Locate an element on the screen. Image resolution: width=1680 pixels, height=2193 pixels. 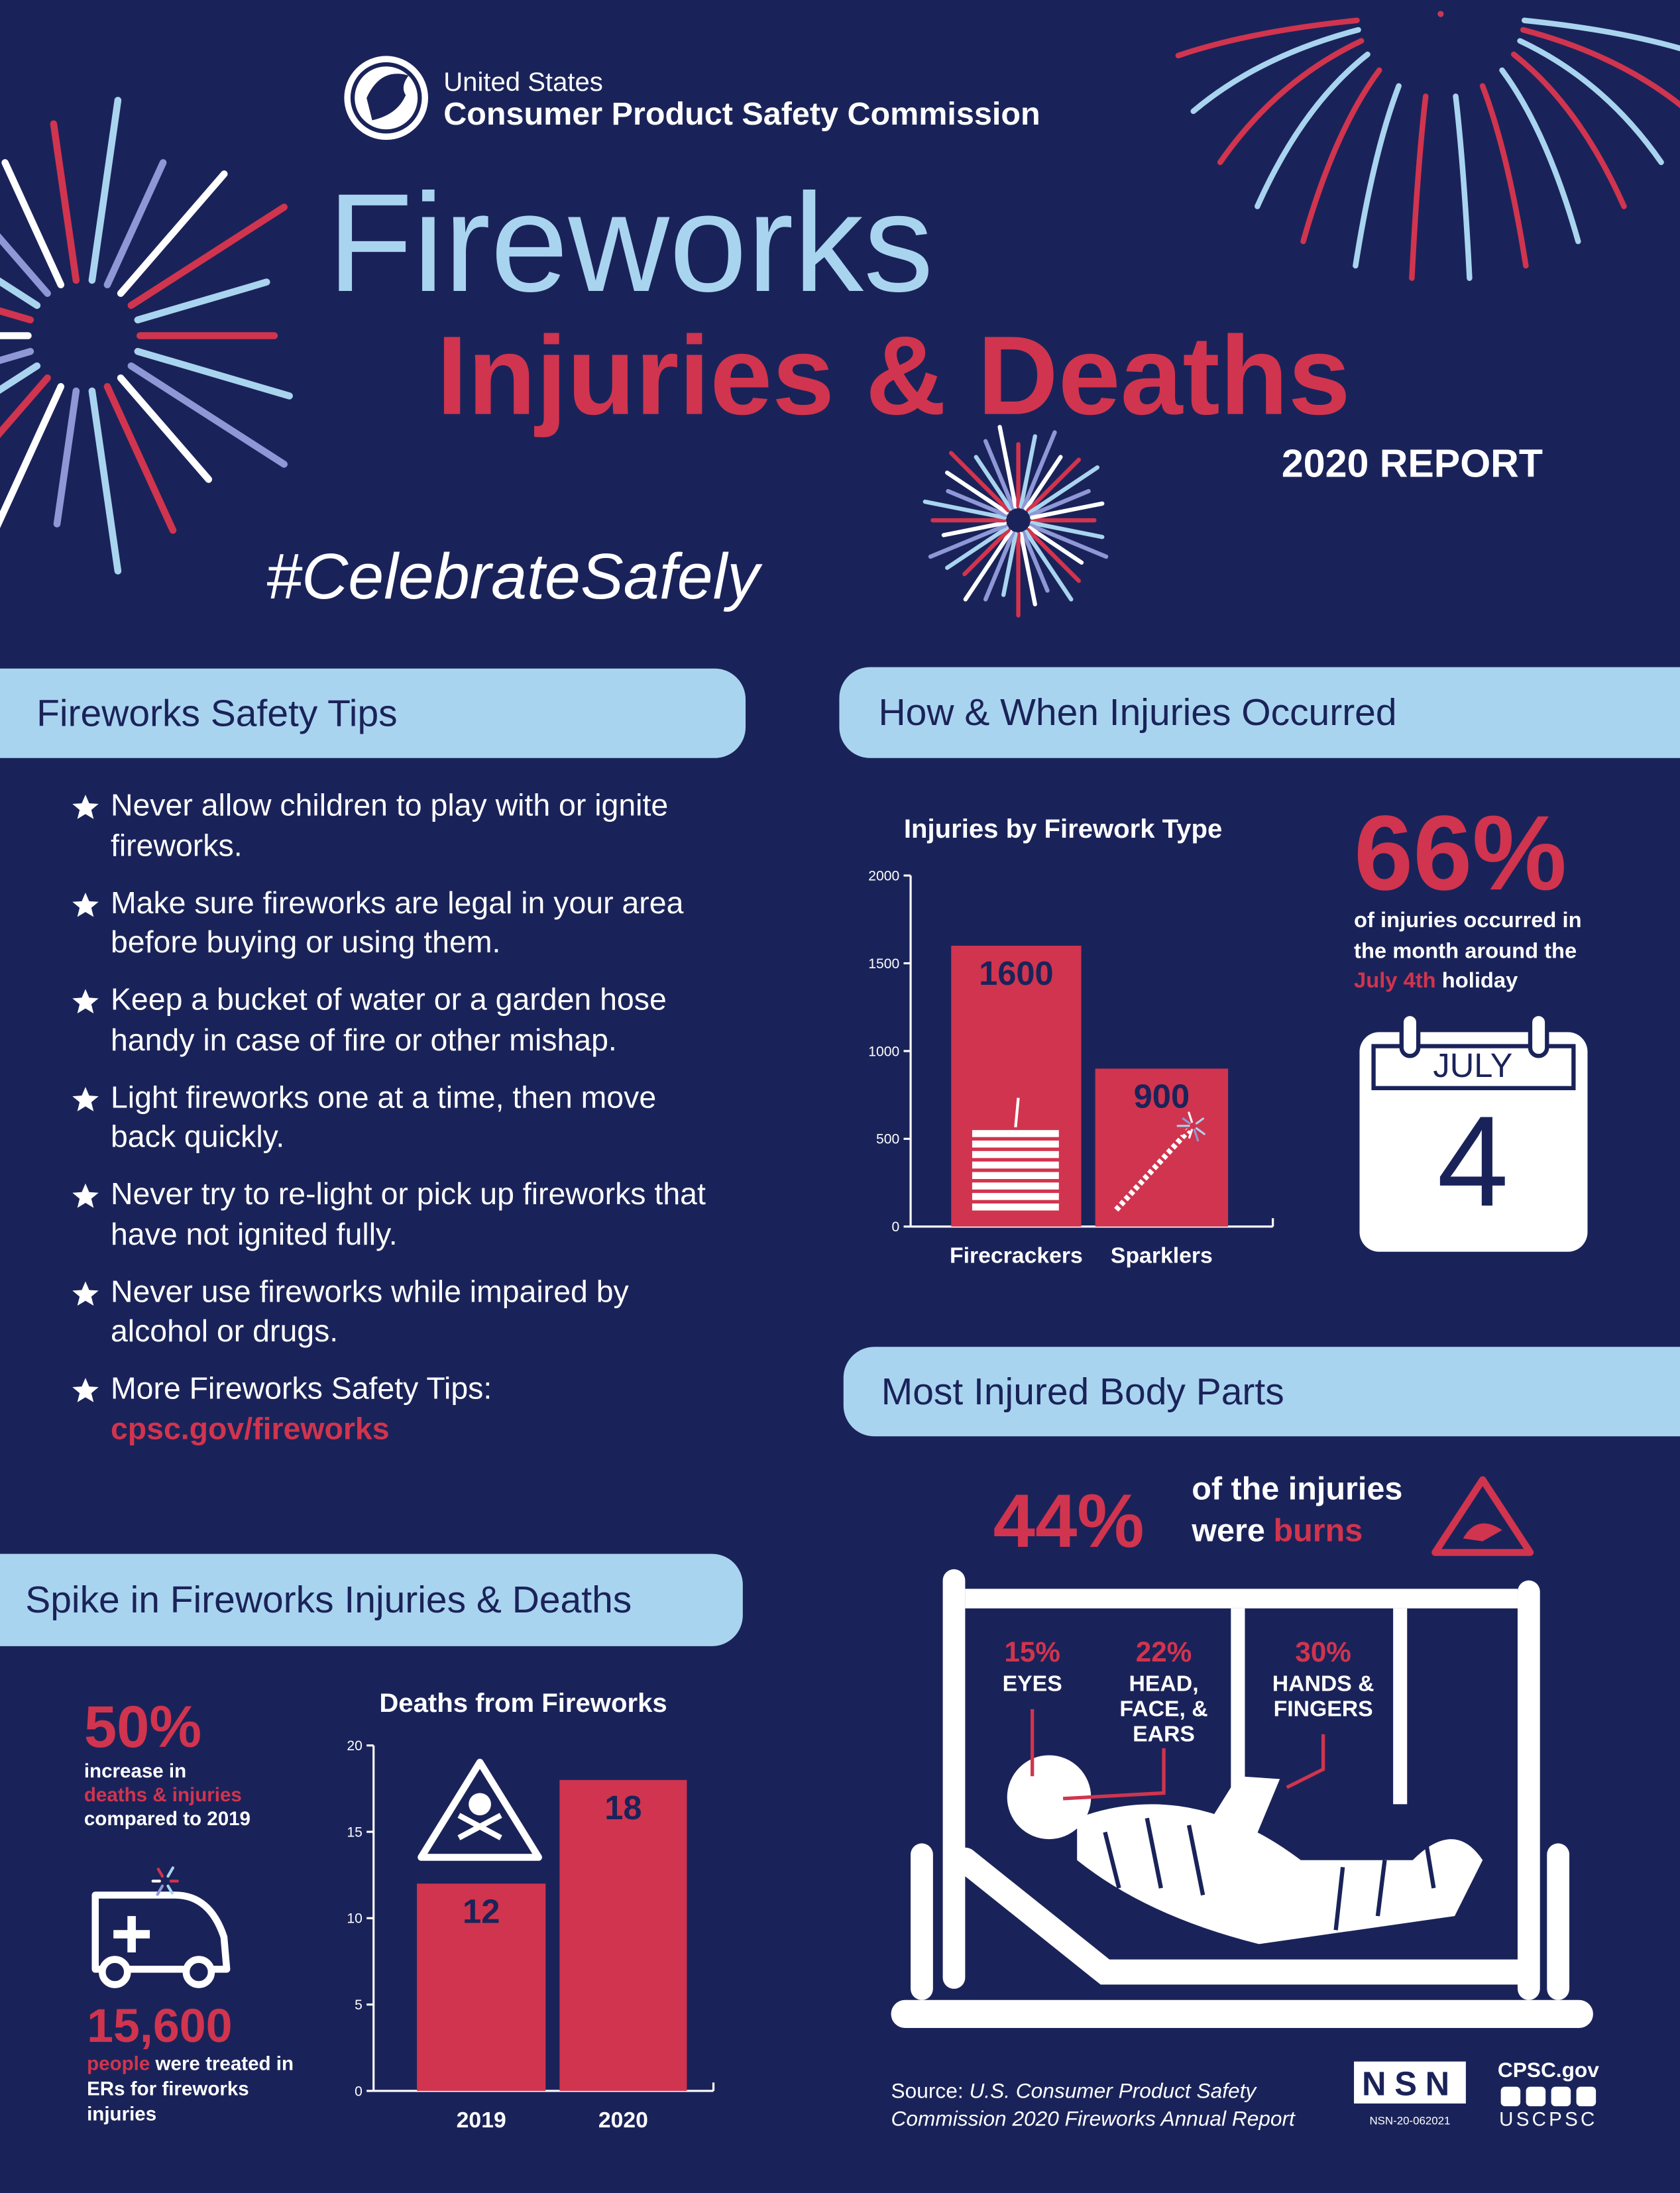
part-label: EYES is located at coordinates (1032, 1684).